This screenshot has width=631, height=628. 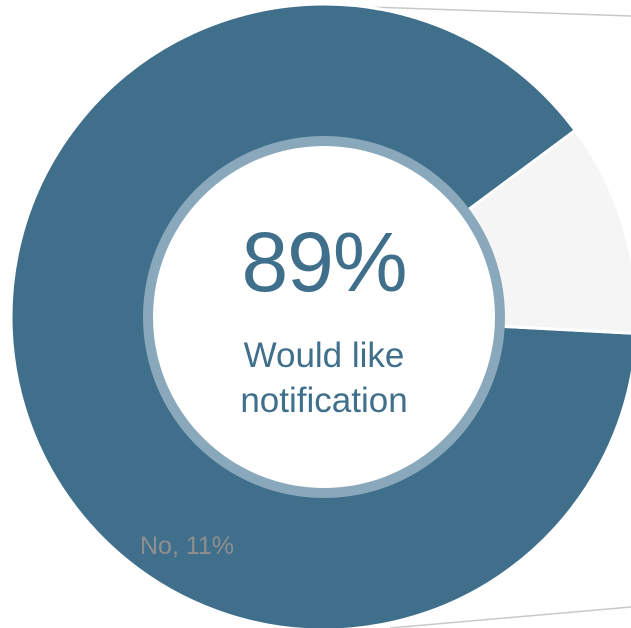 I want to click on center-label-line-1: Would like, so click(x=324, y=355).